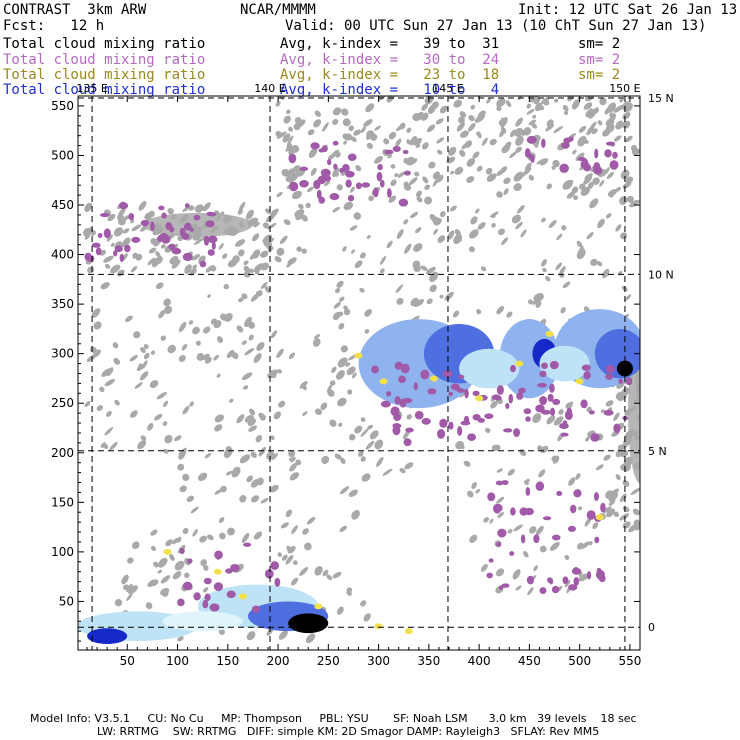 This screenshot has height=740, width=740. Describe the element at coordinates (390, 75) in the screenshot. I see `field-range-3: Avg, k-index = 23 to 18` at that location.